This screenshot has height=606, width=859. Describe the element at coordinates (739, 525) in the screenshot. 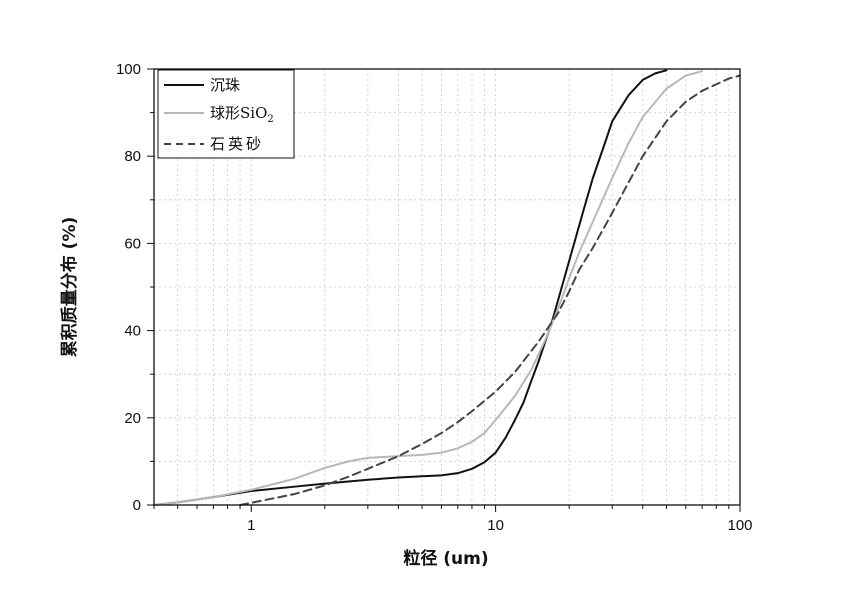

I see `x-tick-label: 100` at that location.